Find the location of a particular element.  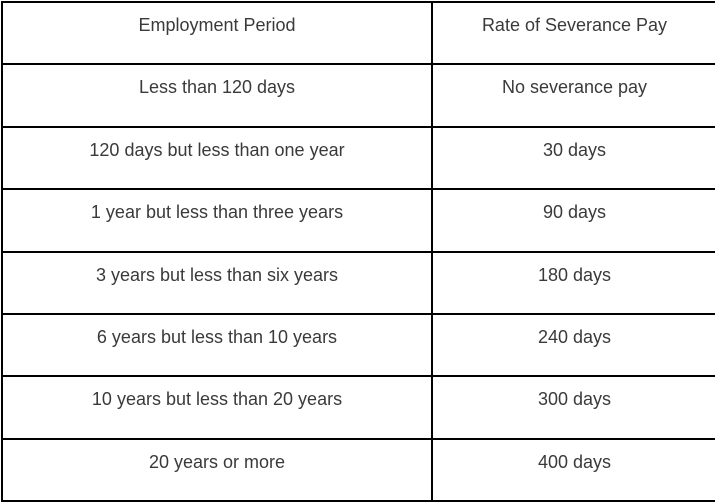

table-row: 10 years but less than 20 years 300 days is located at coordinates (358, 407).